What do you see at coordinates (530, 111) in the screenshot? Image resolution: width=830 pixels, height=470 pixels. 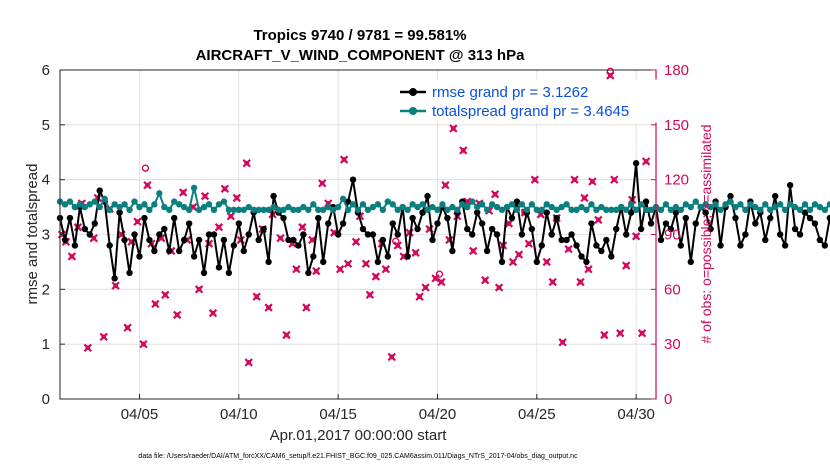 I see `legend-spread-label: totalspread grand pr = 3.4645` at bounding box center [530, 111].